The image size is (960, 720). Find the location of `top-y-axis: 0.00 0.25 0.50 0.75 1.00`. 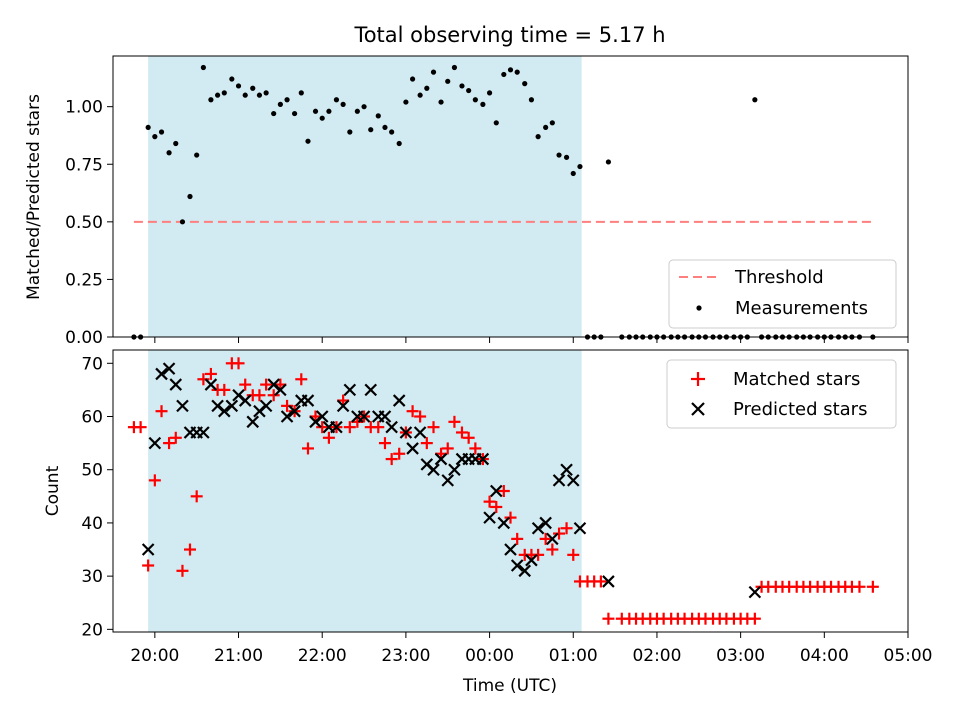

top-y-axis: 0.00 0.25 0.50 0.75 1.00 is located at coordinates (89, 223).